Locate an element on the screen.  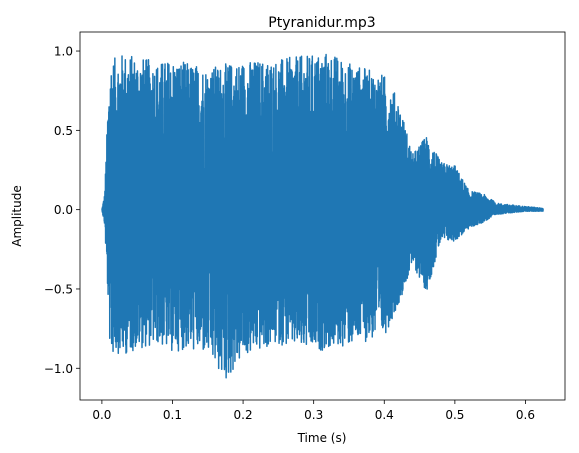
x-tick-label: 0.5 is located at coordinates (454, 415).